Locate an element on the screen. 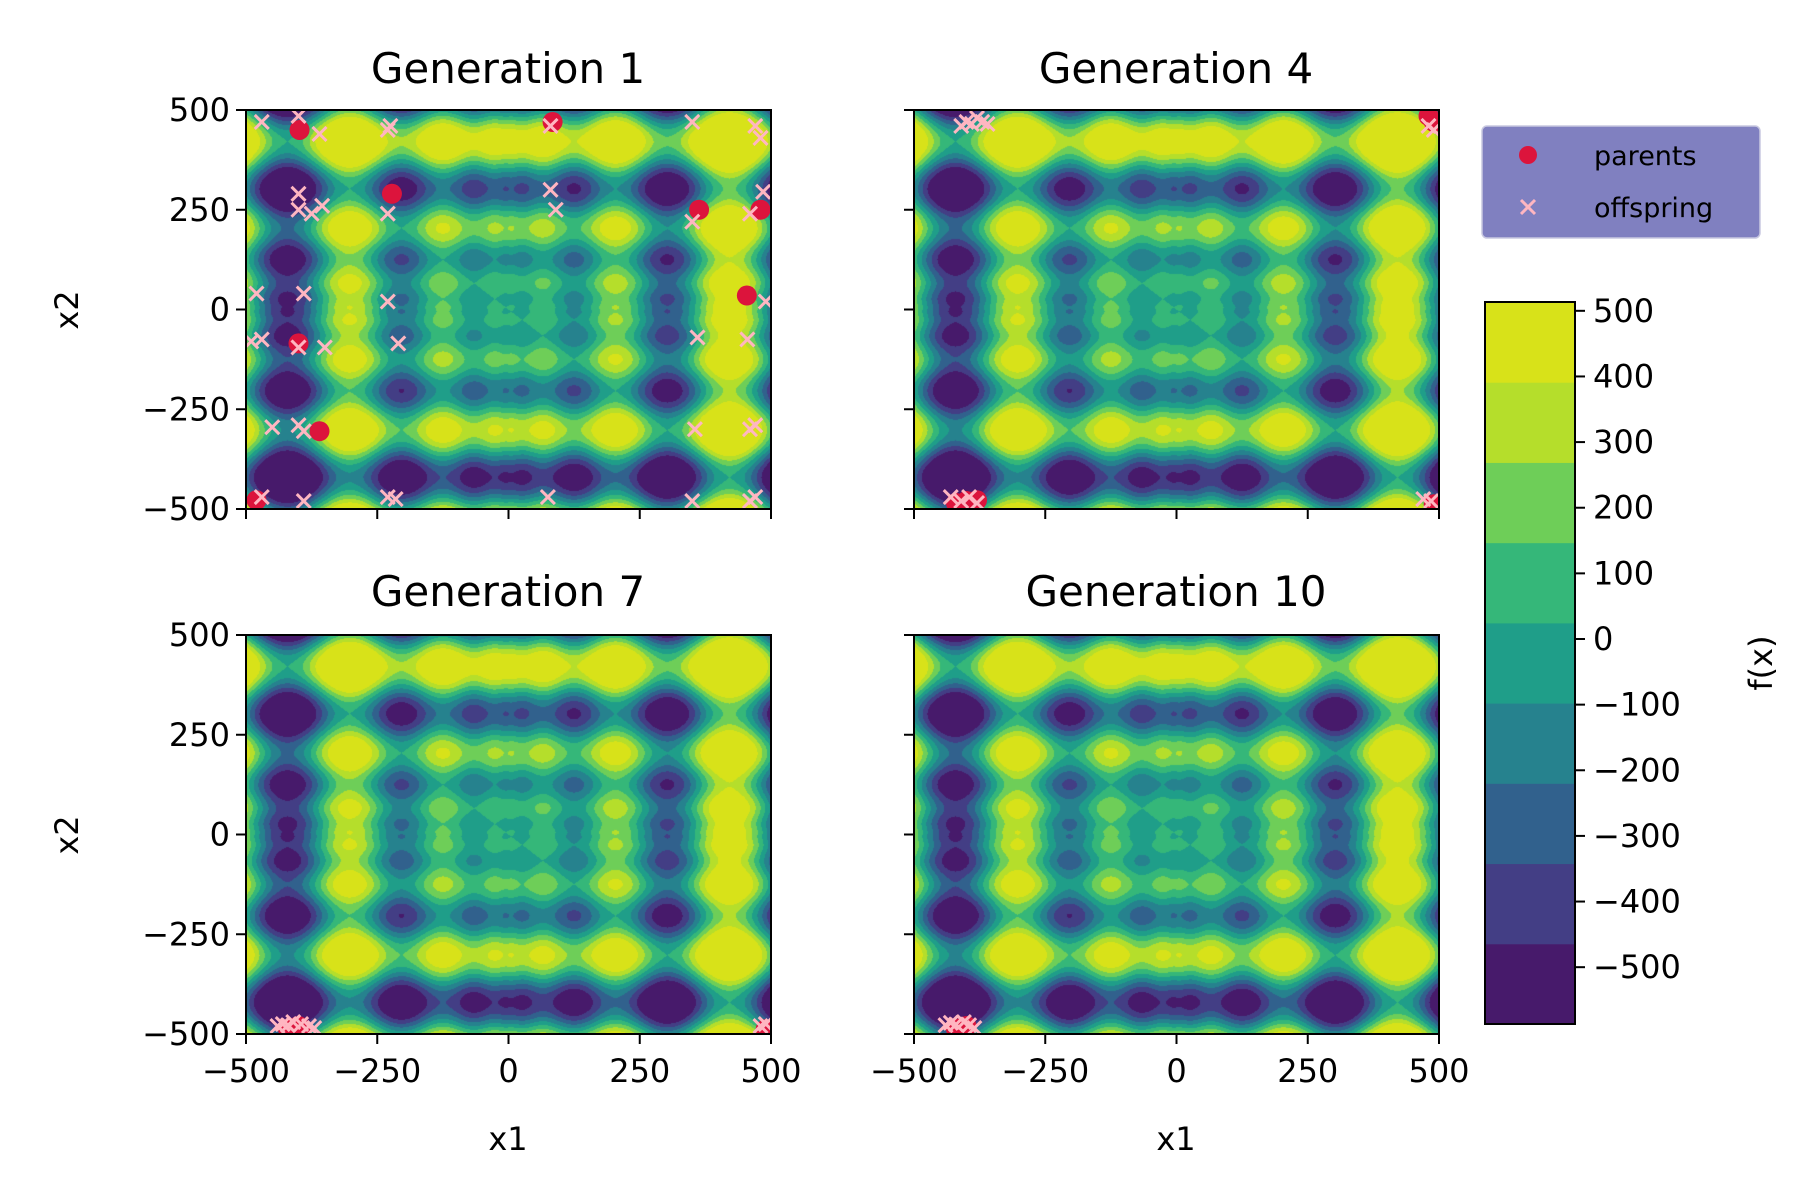 The height and width of the screenshot is (1200, 1800). colorbar-tick-label: −100 is located at coordinates (1637, 705).